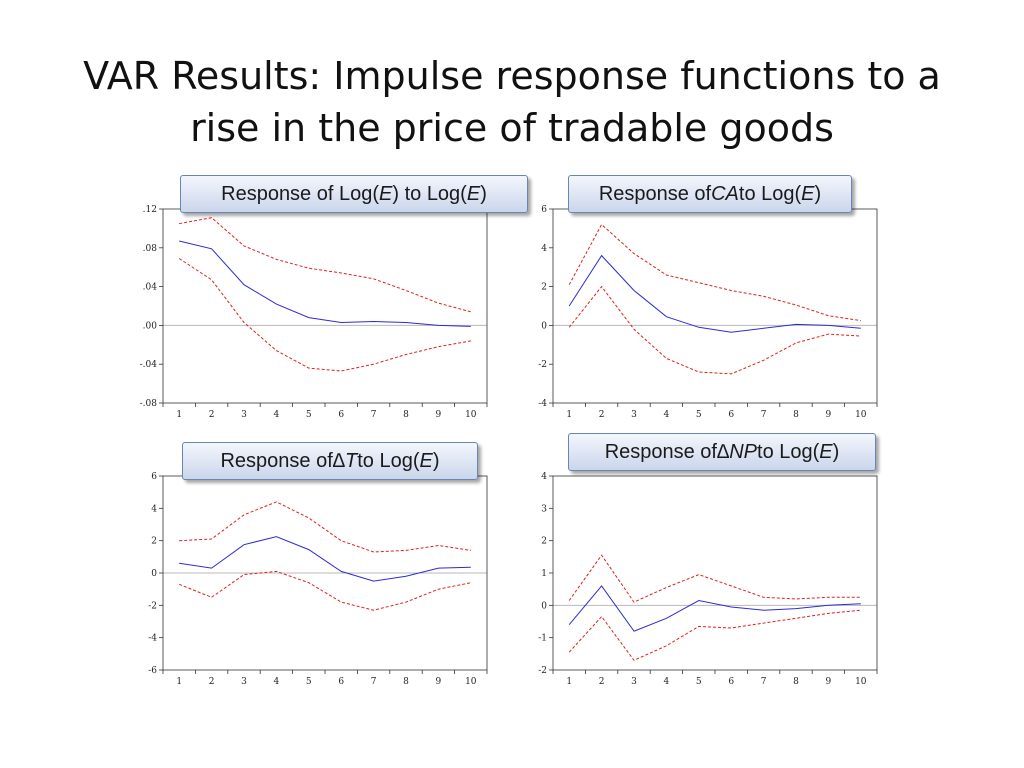  What do you see at coordinates (152, 671) in the screenshot?
I see `y-tick-label: -6` at bounding box center [152, 671].